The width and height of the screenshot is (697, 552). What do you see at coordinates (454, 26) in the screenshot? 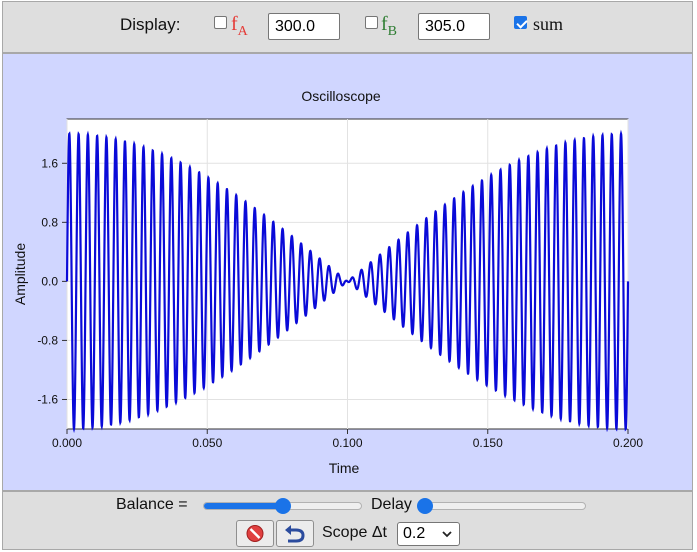
I see `fb-frequency-input: 305.0` at bounding box center [454, 26].